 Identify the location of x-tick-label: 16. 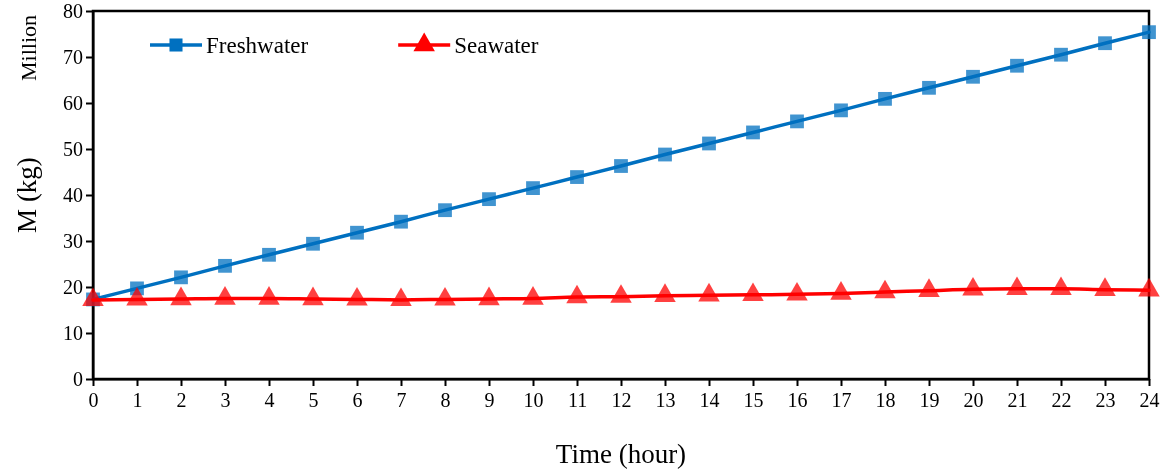
(797, 400).